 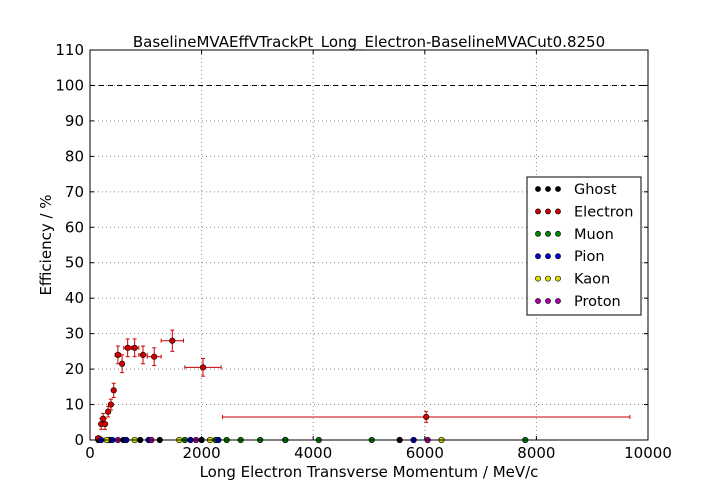 I want to click on y-tick-label: 110, so click(x=69, y=50).